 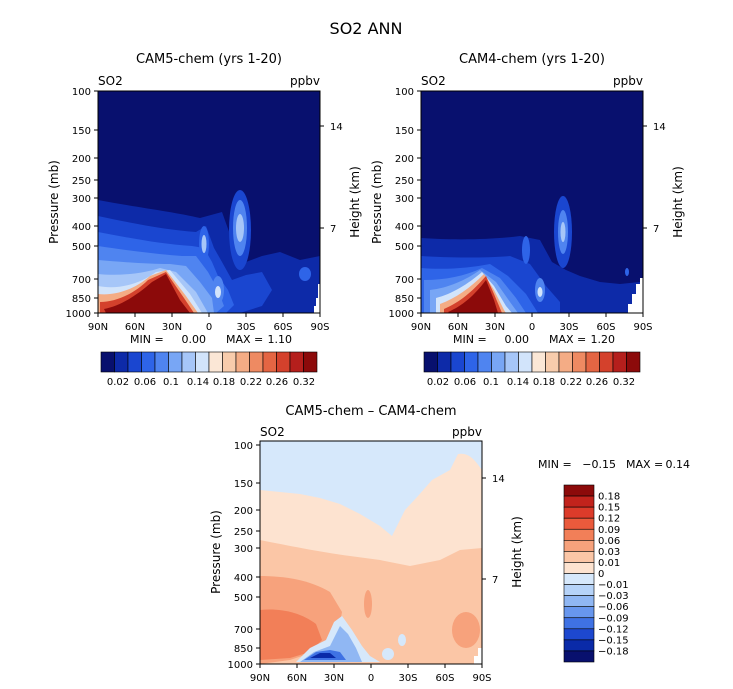 I want to click on panel-diff-y2ticks: 14 7, so click(x=493, y=530).